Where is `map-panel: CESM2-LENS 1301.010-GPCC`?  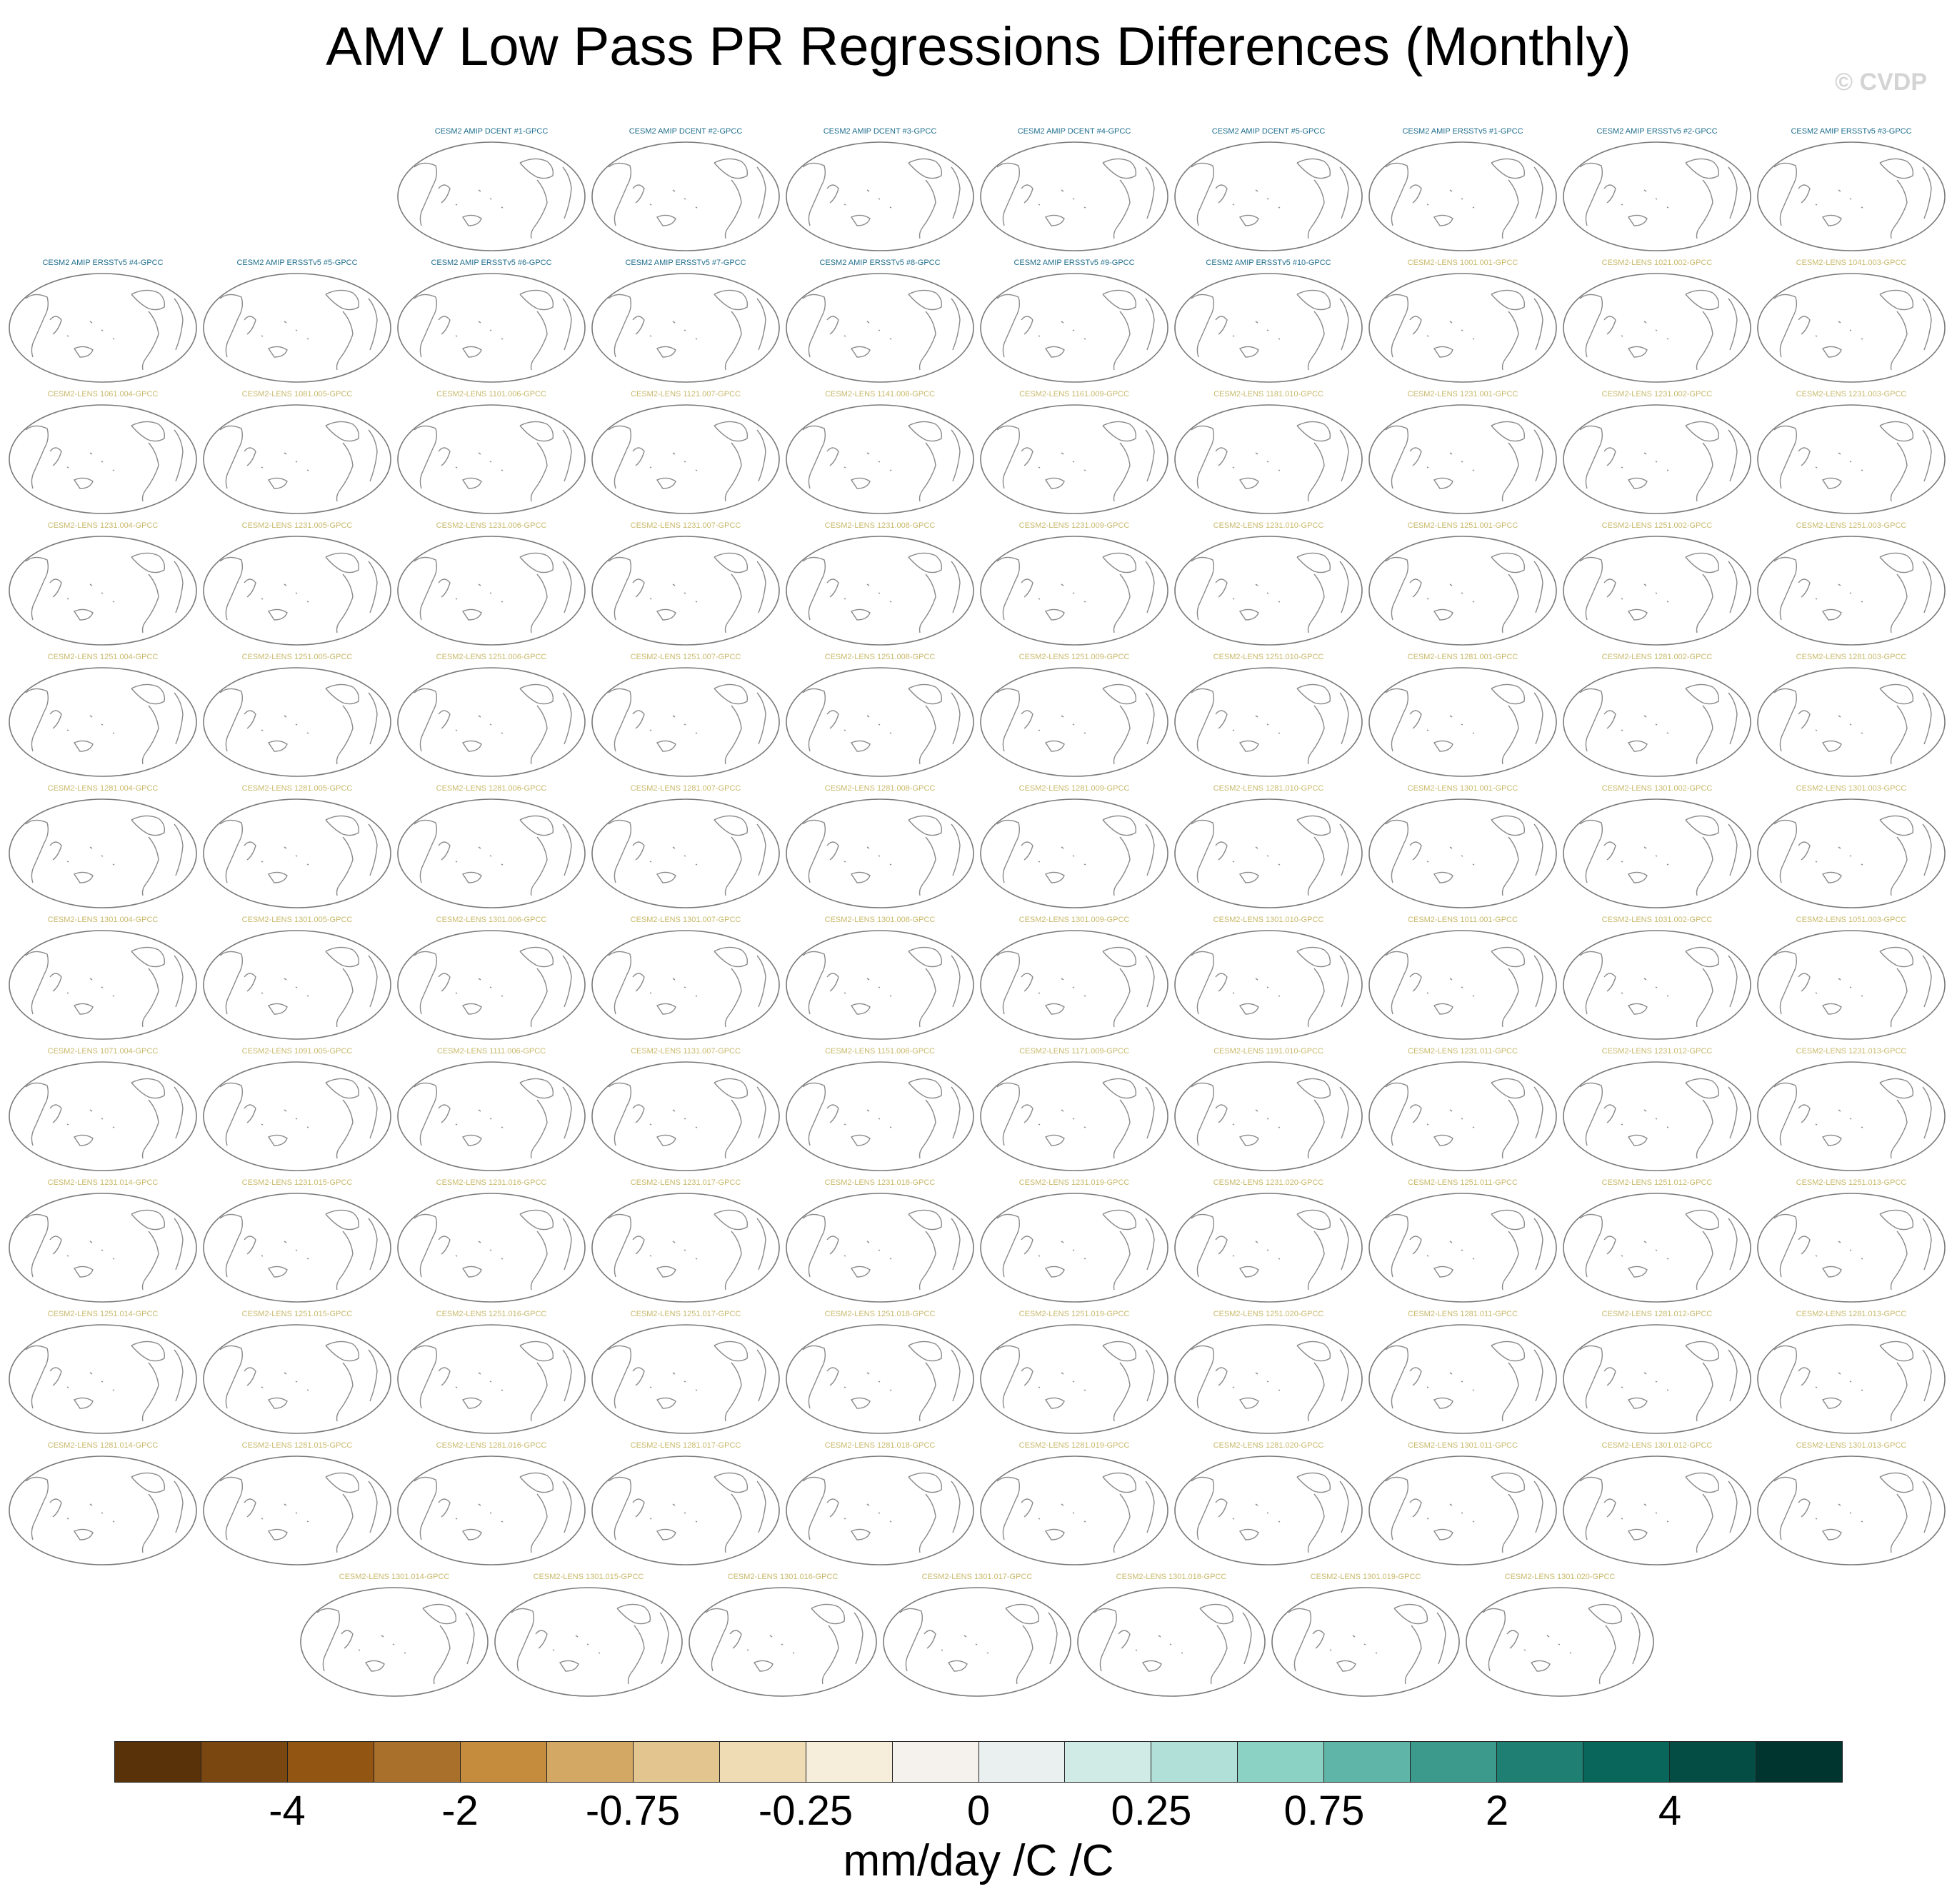 map-panel: CESM2-LENS 1301.010-GPCC is located at coordinates (1268, 980).